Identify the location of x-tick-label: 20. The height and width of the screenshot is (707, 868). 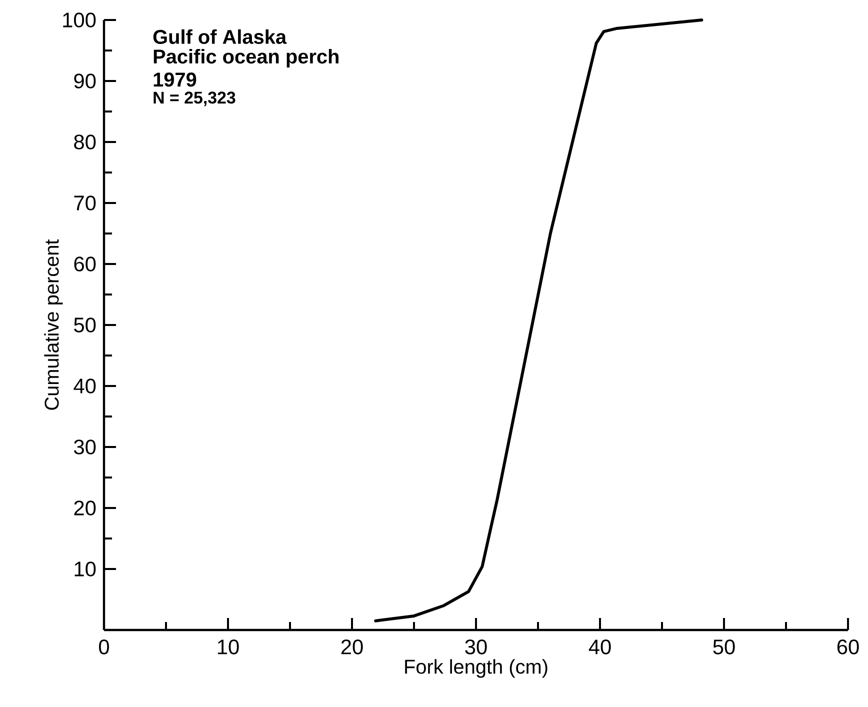
(352, 647).